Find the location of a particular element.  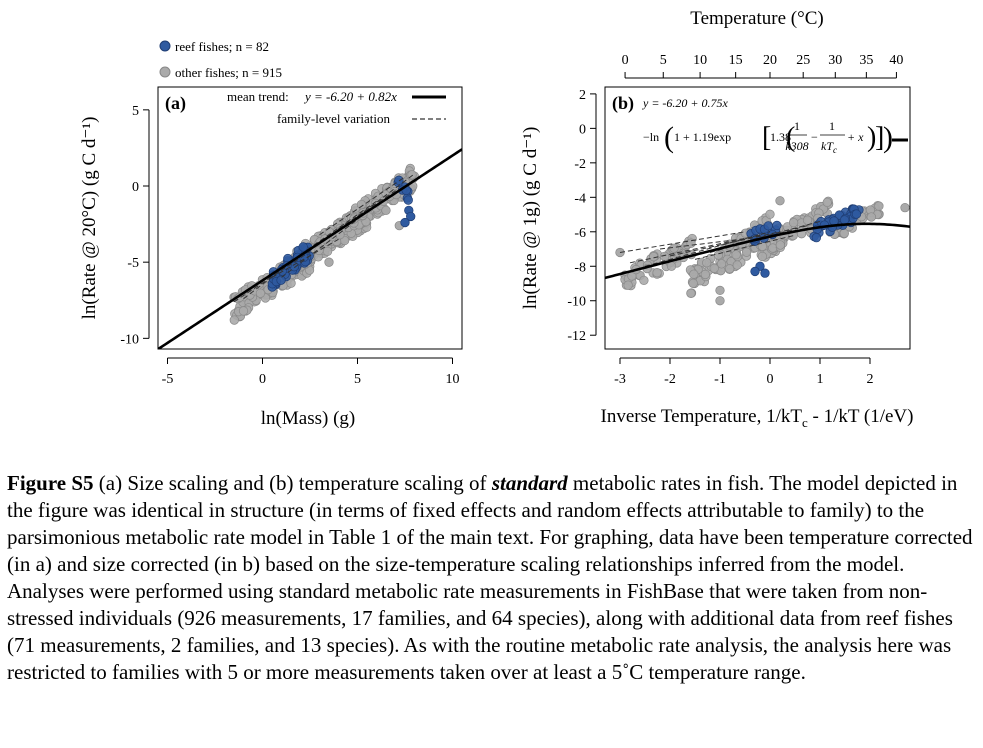

panel-b-label: (b) is located at coordinates (623, 103).